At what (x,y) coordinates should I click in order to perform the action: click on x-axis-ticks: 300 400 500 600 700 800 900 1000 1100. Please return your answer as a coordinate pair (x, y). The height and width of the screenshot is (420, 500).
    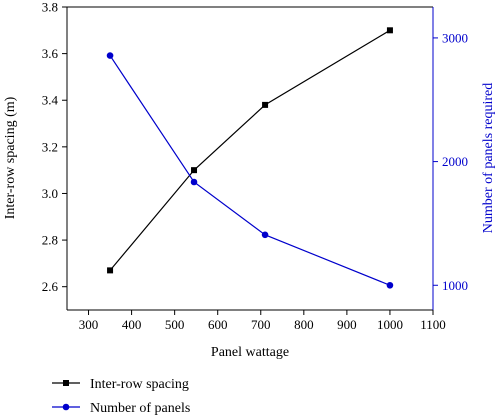
    Looking at the image, I should click on (262, 321).